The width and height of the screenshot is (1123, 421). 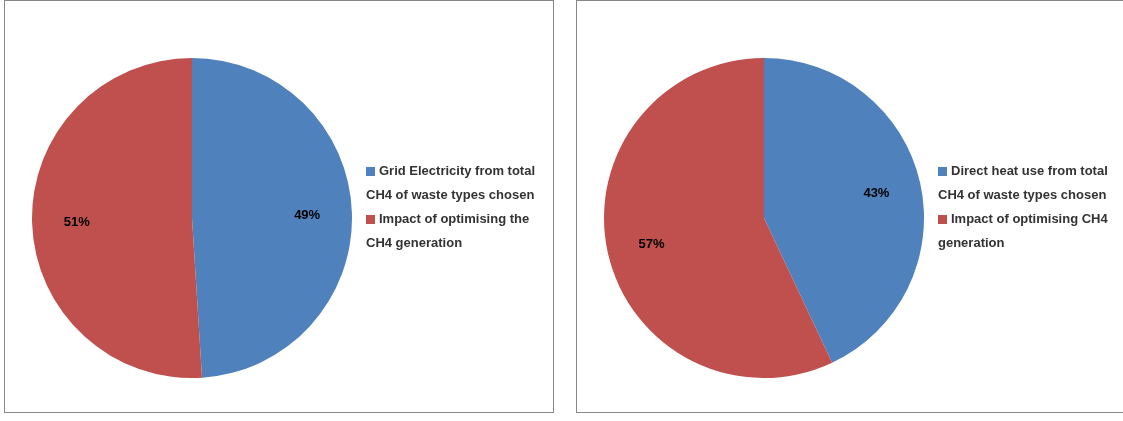 I want to click on data-label: 51%, so click(x=77, y=222).